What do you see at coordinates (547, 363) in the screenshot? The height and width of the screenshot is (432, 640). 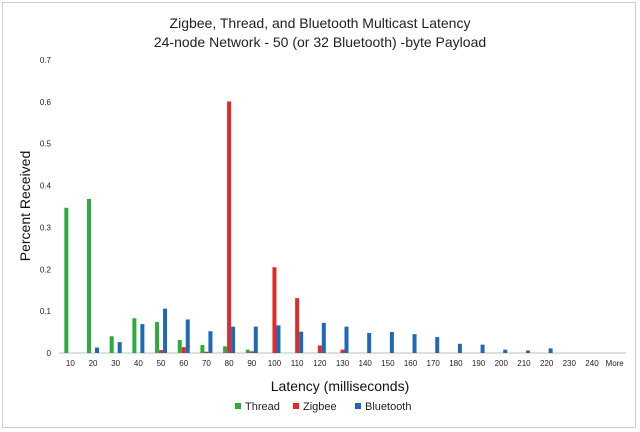 I see `x-tick-label: 220` at bounding box center [547, 363].